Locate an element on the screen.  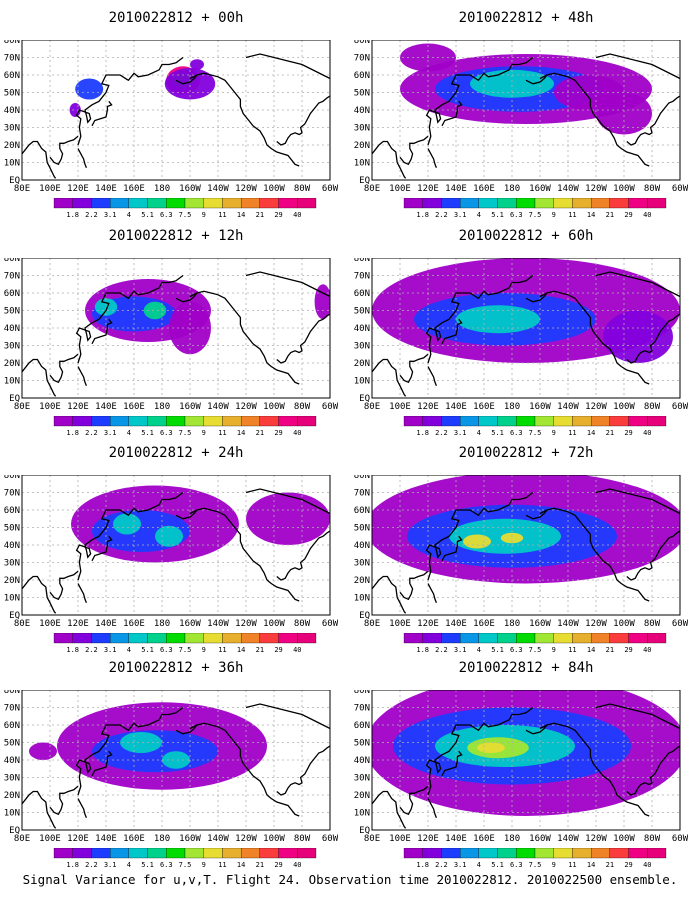
colorbar-label: 11 is located at coordinates (222, 215).